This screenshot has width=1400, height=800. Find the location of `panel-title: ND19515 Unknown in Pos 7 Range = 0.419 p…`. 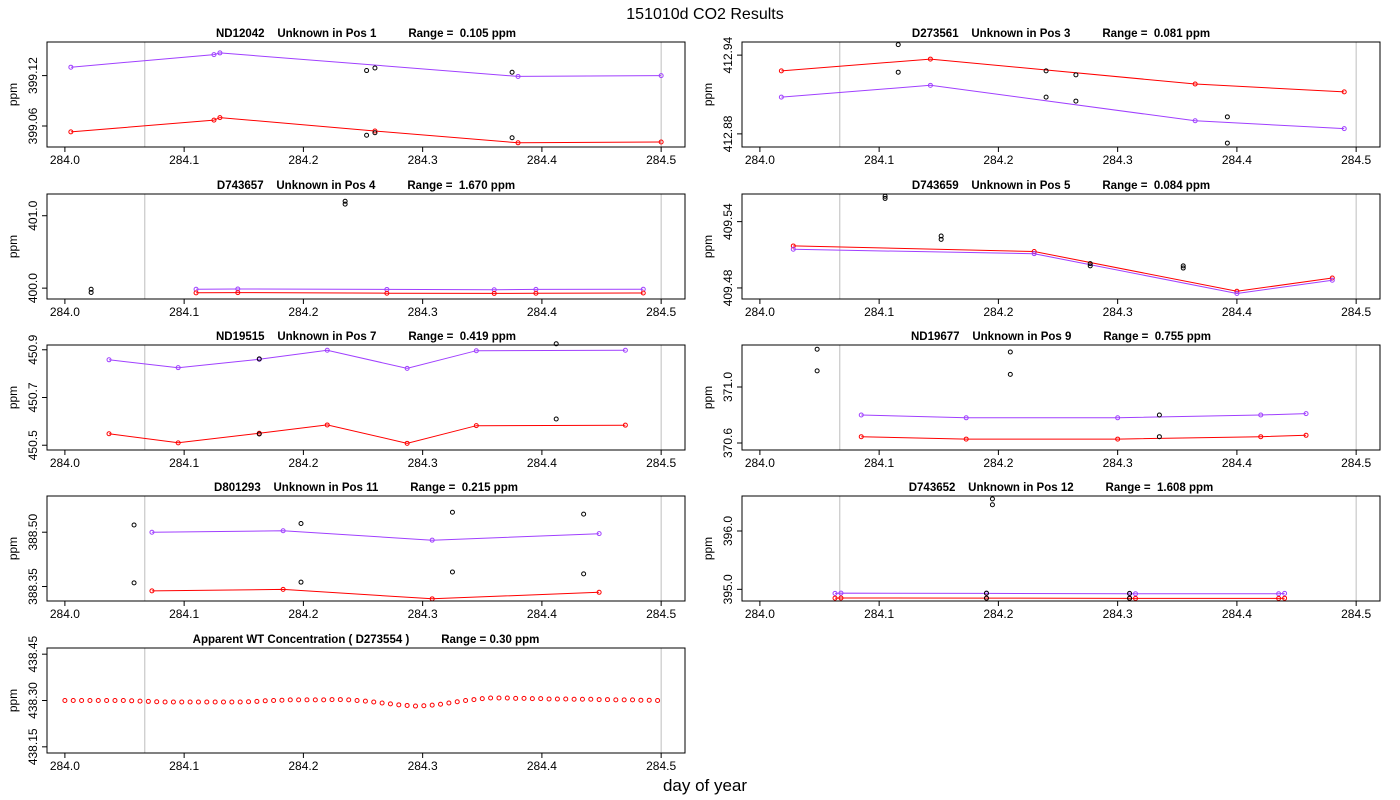

panel-title: ND19515 Unknown in Pos 7 Range = 0.419 p… is located at coordinates (366, 337).